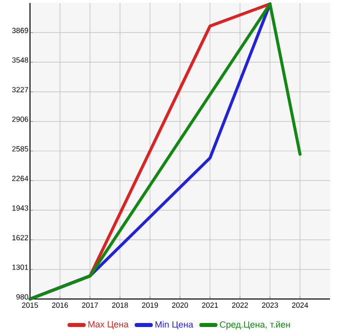 This screenshot has height=335, width=345. I want to click on legend-label: Min Цена, so click(175, 325).